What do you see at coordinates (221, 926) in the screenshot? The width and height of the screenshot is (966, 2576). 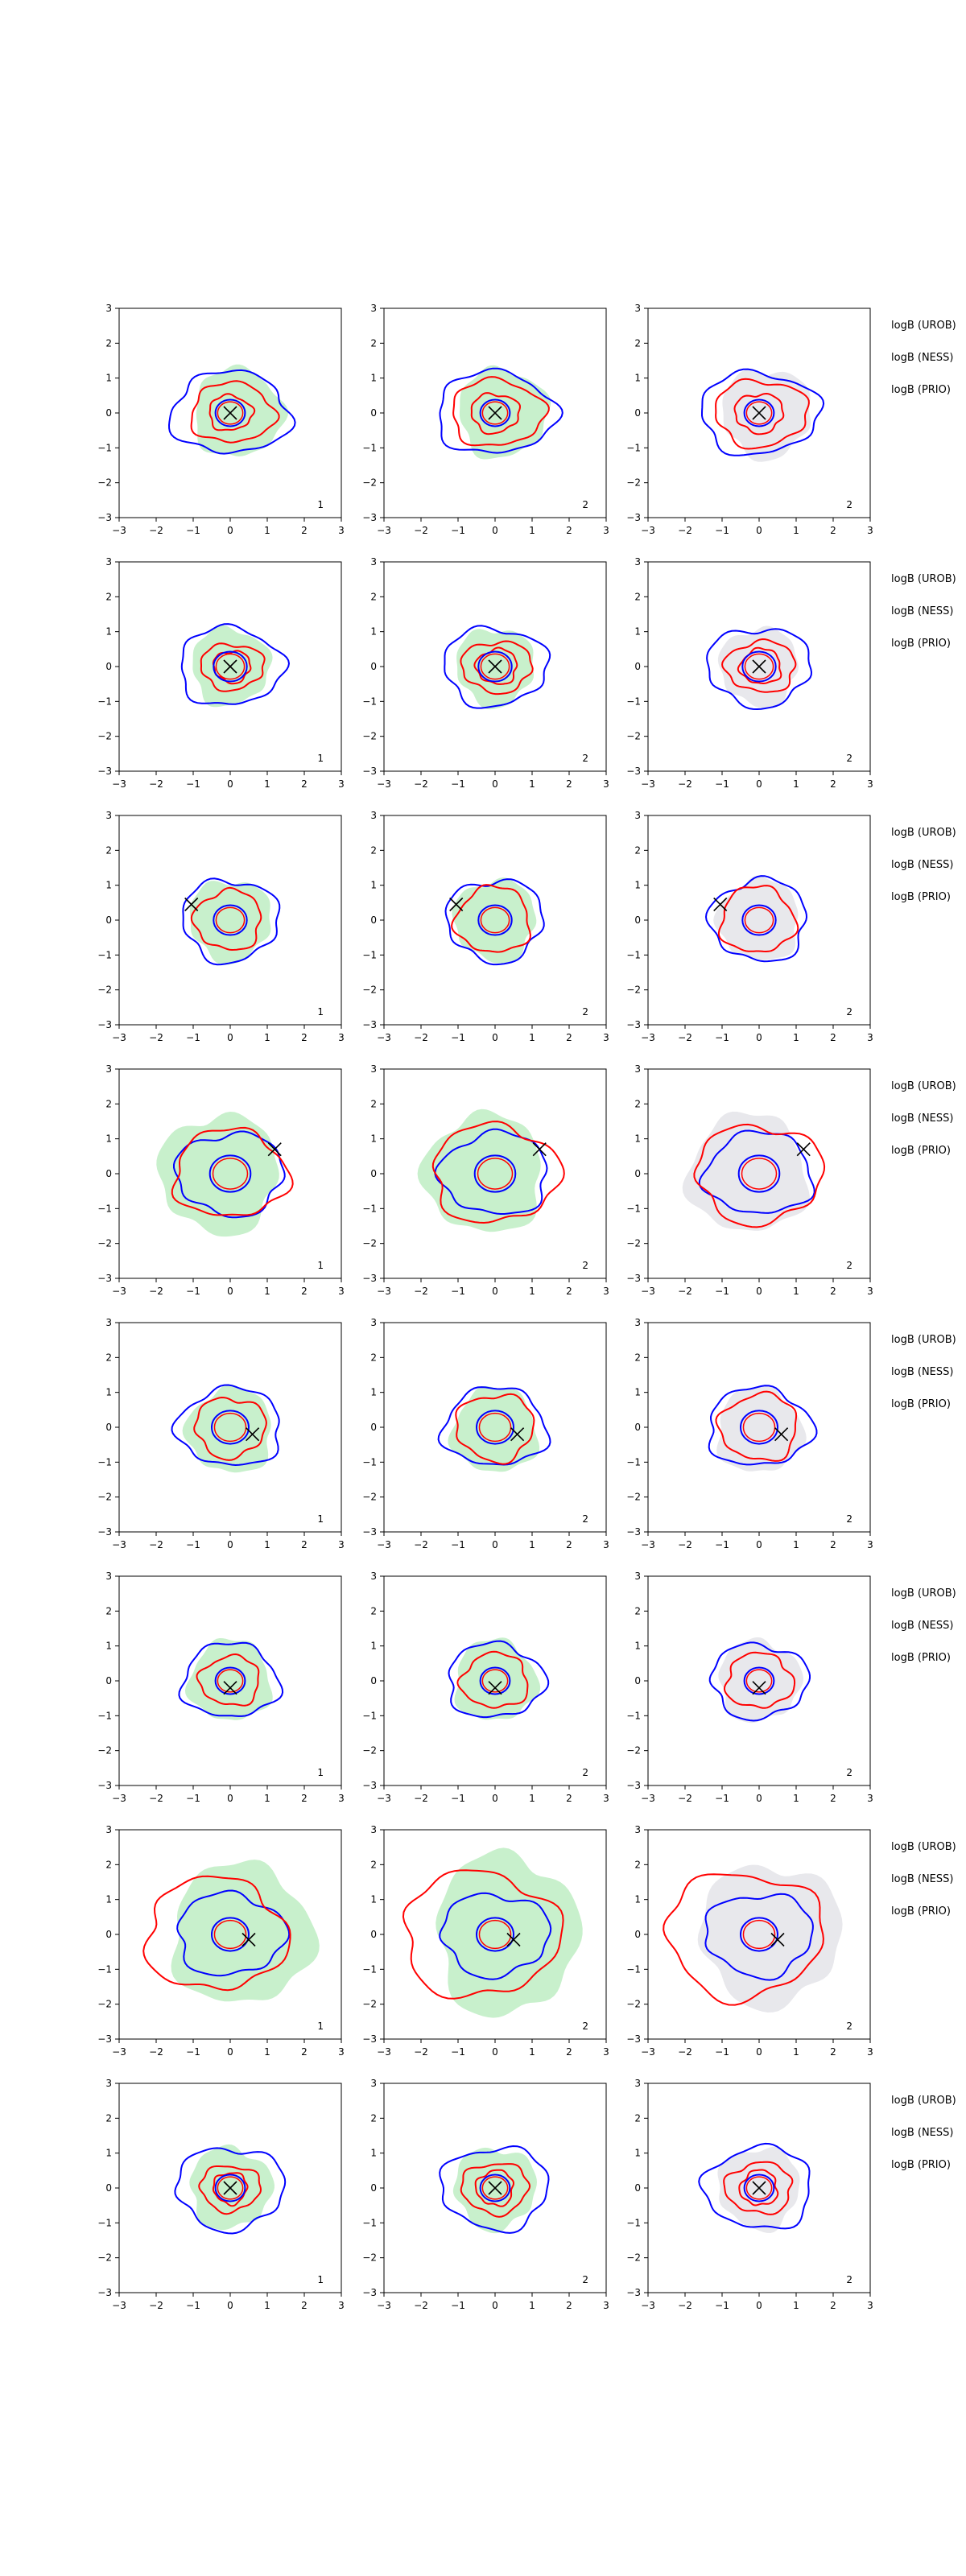 I see `panel-r3-c1: −3 −2 −1 0 1 2 3 −3 −2 −1 0 1 2 3 1` at bounding box center [221, 926].